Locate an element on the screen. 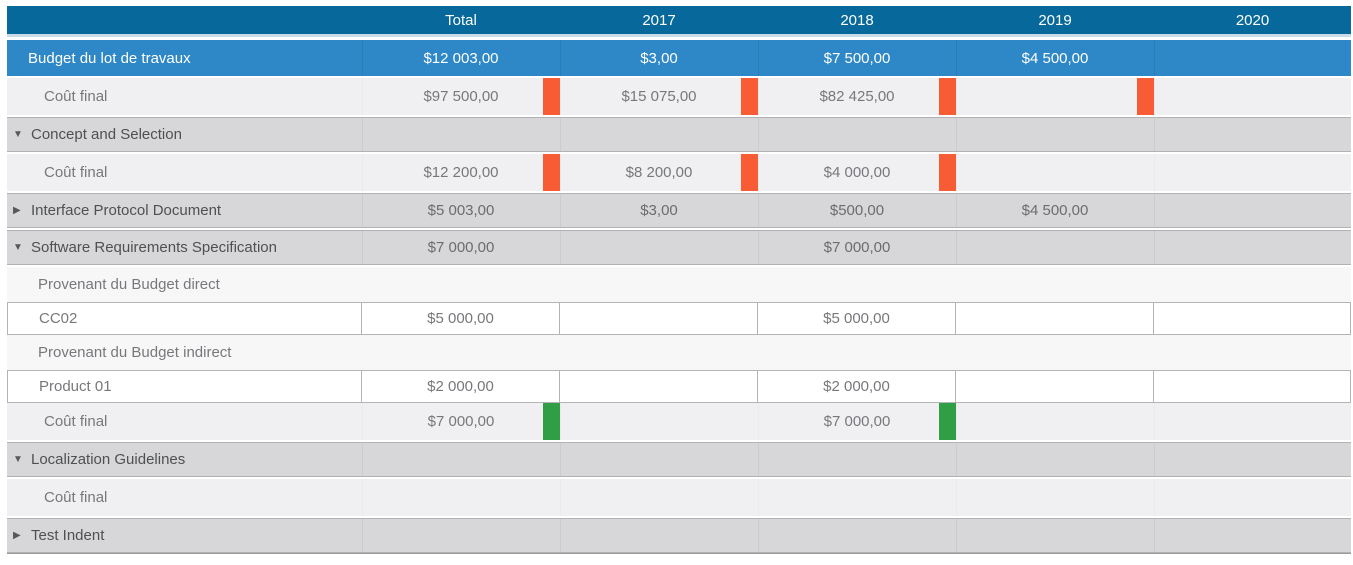 This screenshot has height=565, width=1353. row-input-cc02: CC02 $5 000,00 $5 000,00 is located at coordinates (679, 318).